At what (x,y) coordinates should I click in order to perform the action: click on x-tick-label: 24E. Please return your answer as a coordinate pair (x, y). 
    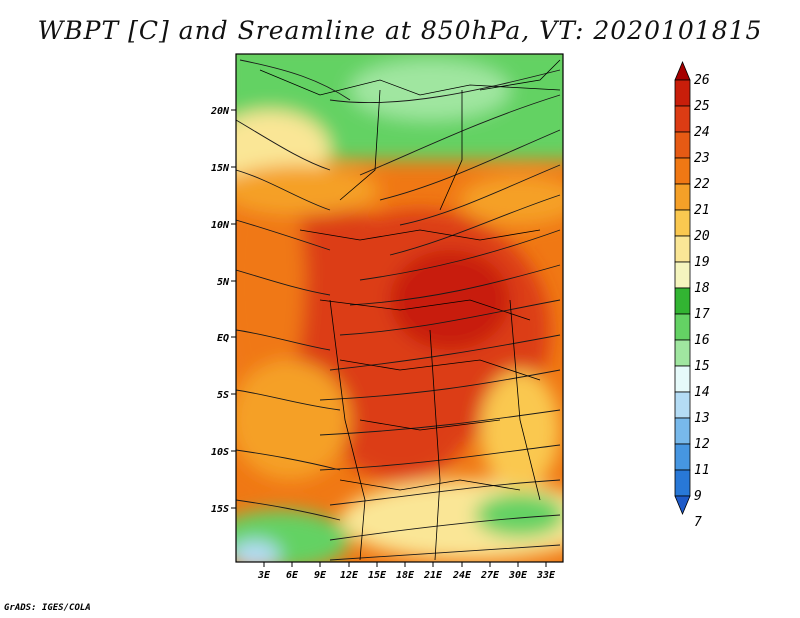
    Looking at the image, I should click on (462, 575).